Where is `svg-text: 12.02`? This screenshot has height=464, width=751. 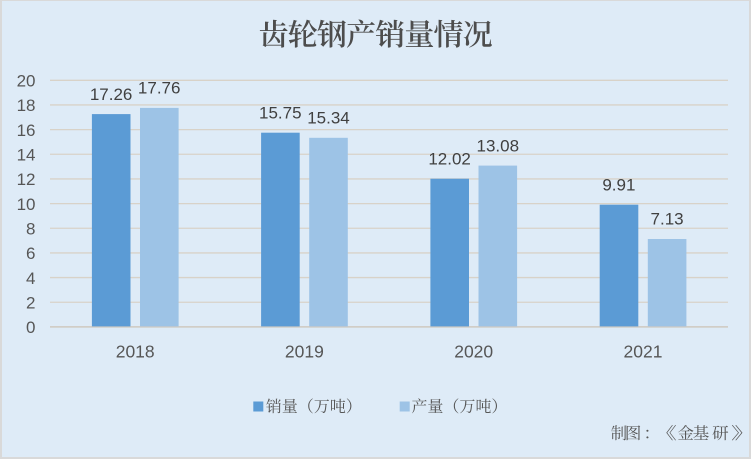
svg-text: 12.02 is located at coordinates (449, 158).